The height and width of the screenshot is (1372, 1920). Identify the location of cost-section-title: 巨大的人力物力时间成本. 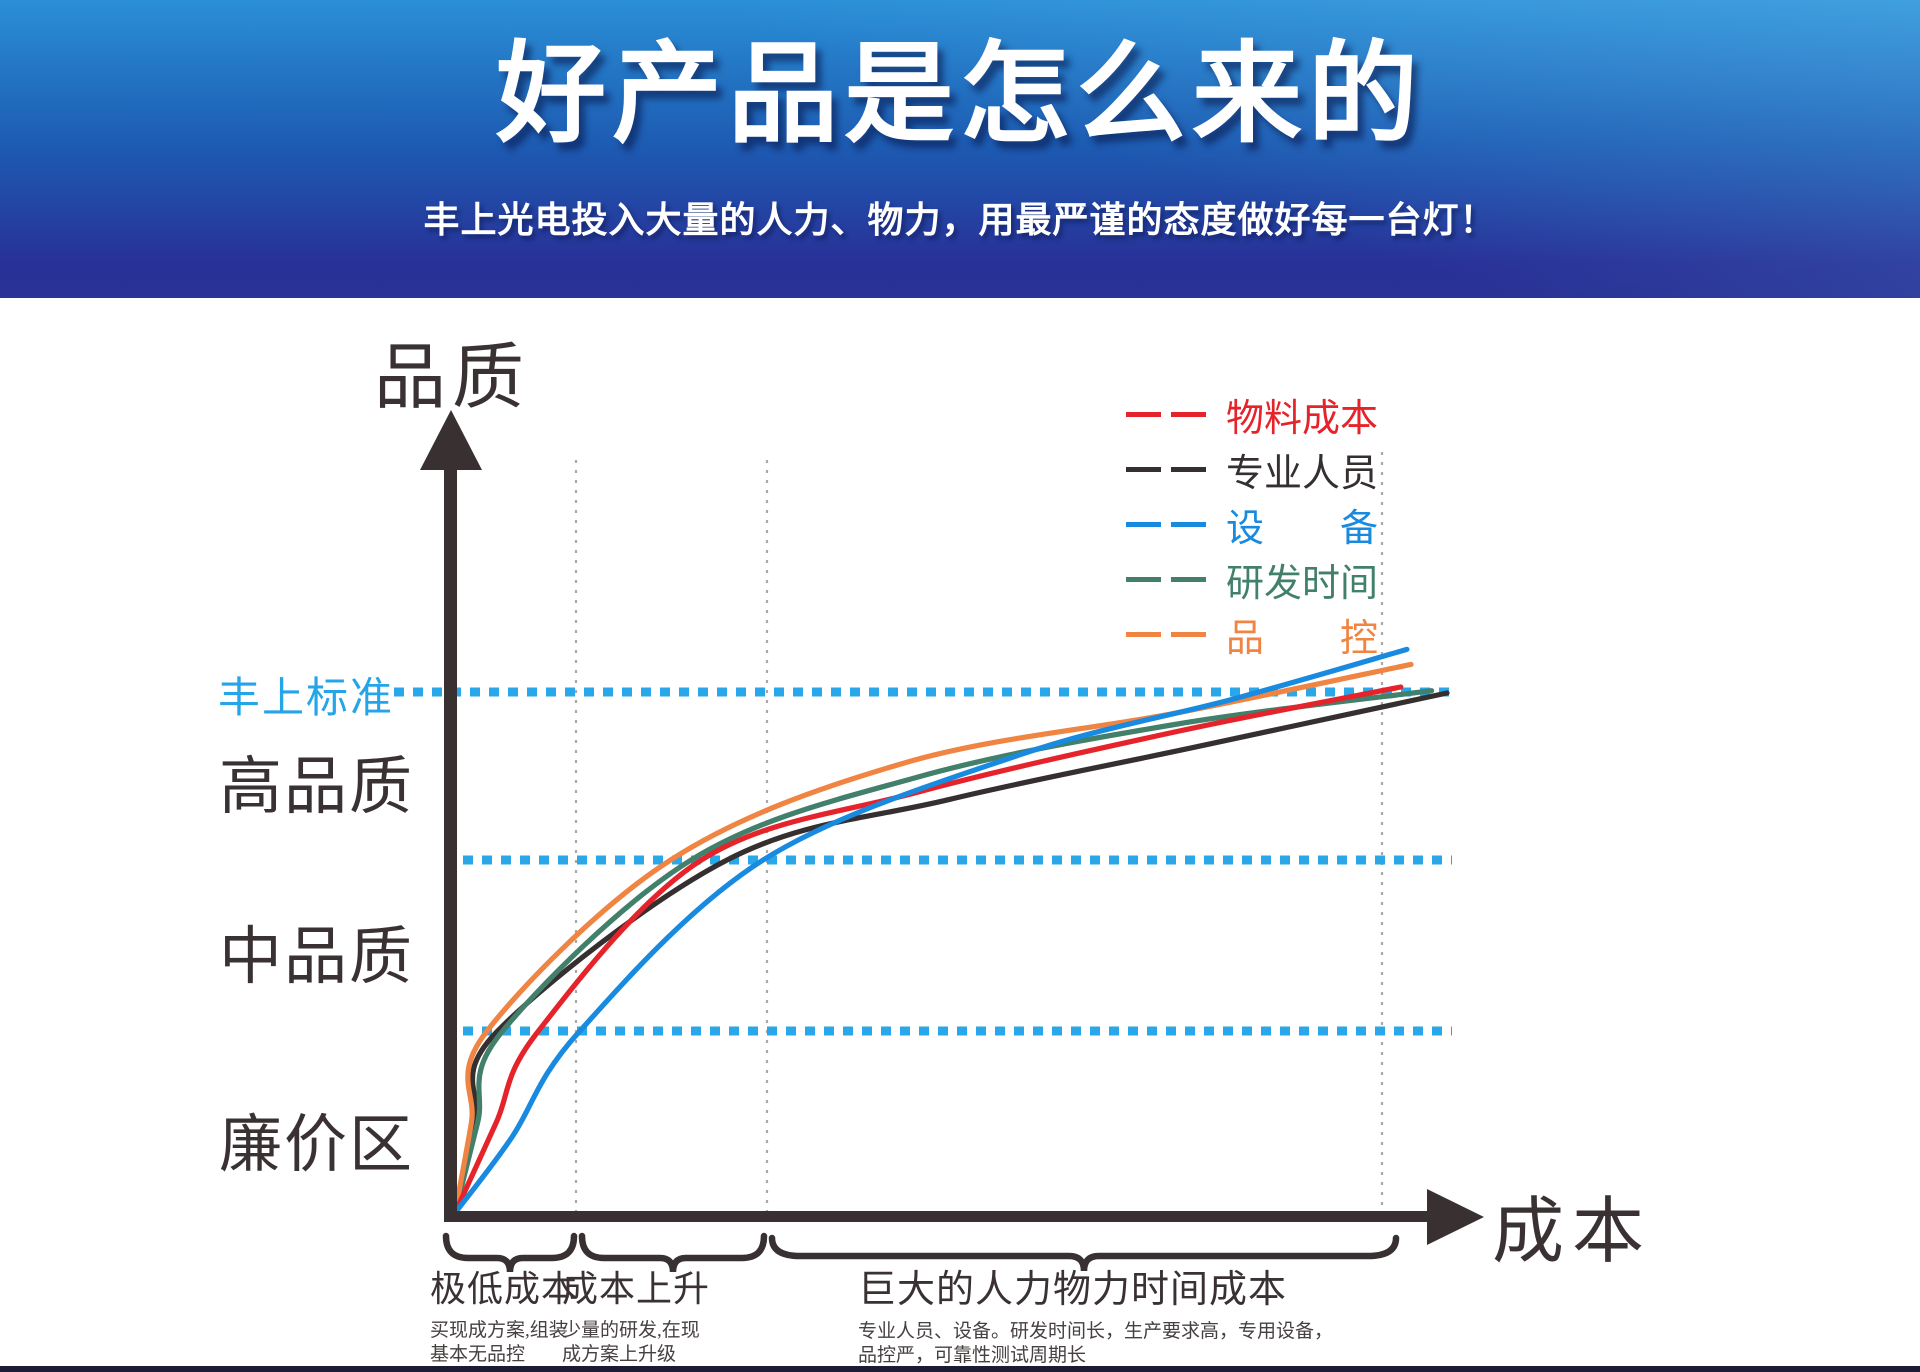
(1073, 1290).